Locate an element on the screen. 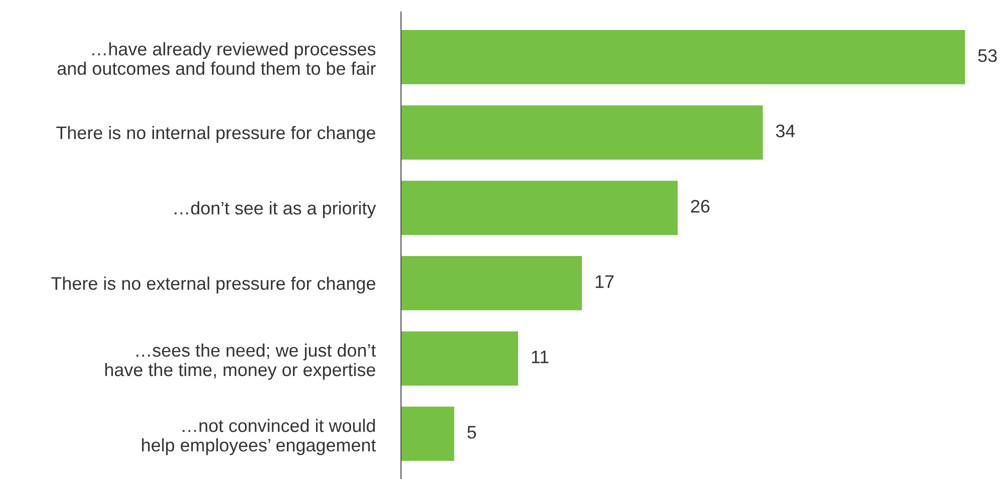 This screenshot has width=1000, height=479. y-tick-label: There is no external pressure for change is located at coordinates (213, 285).